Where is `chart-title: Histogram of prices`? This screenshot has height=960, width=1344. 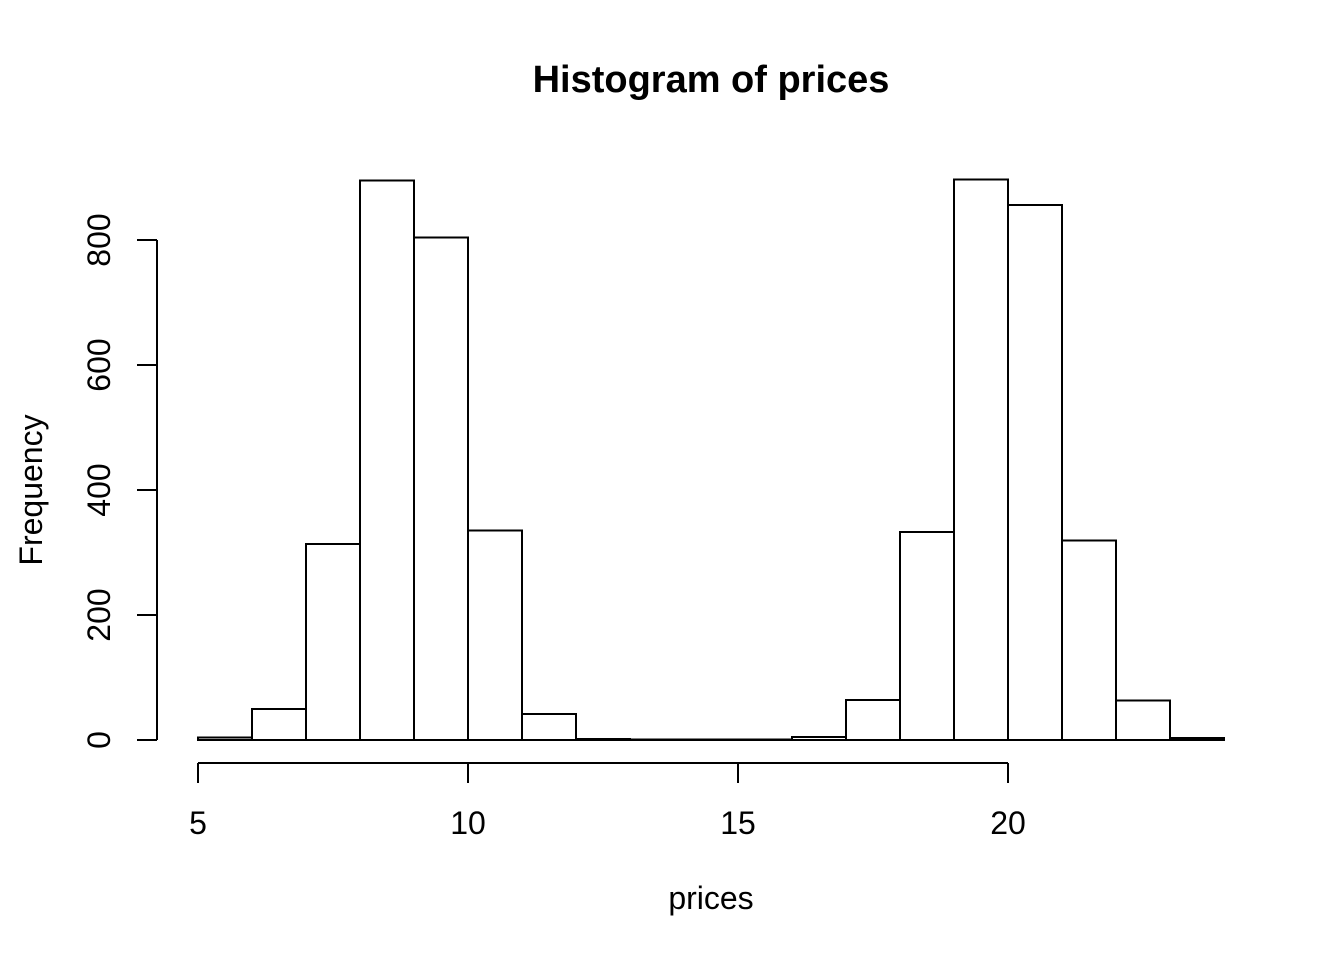
chart-title: Histogram of prices is located at coordinates (711, 80).